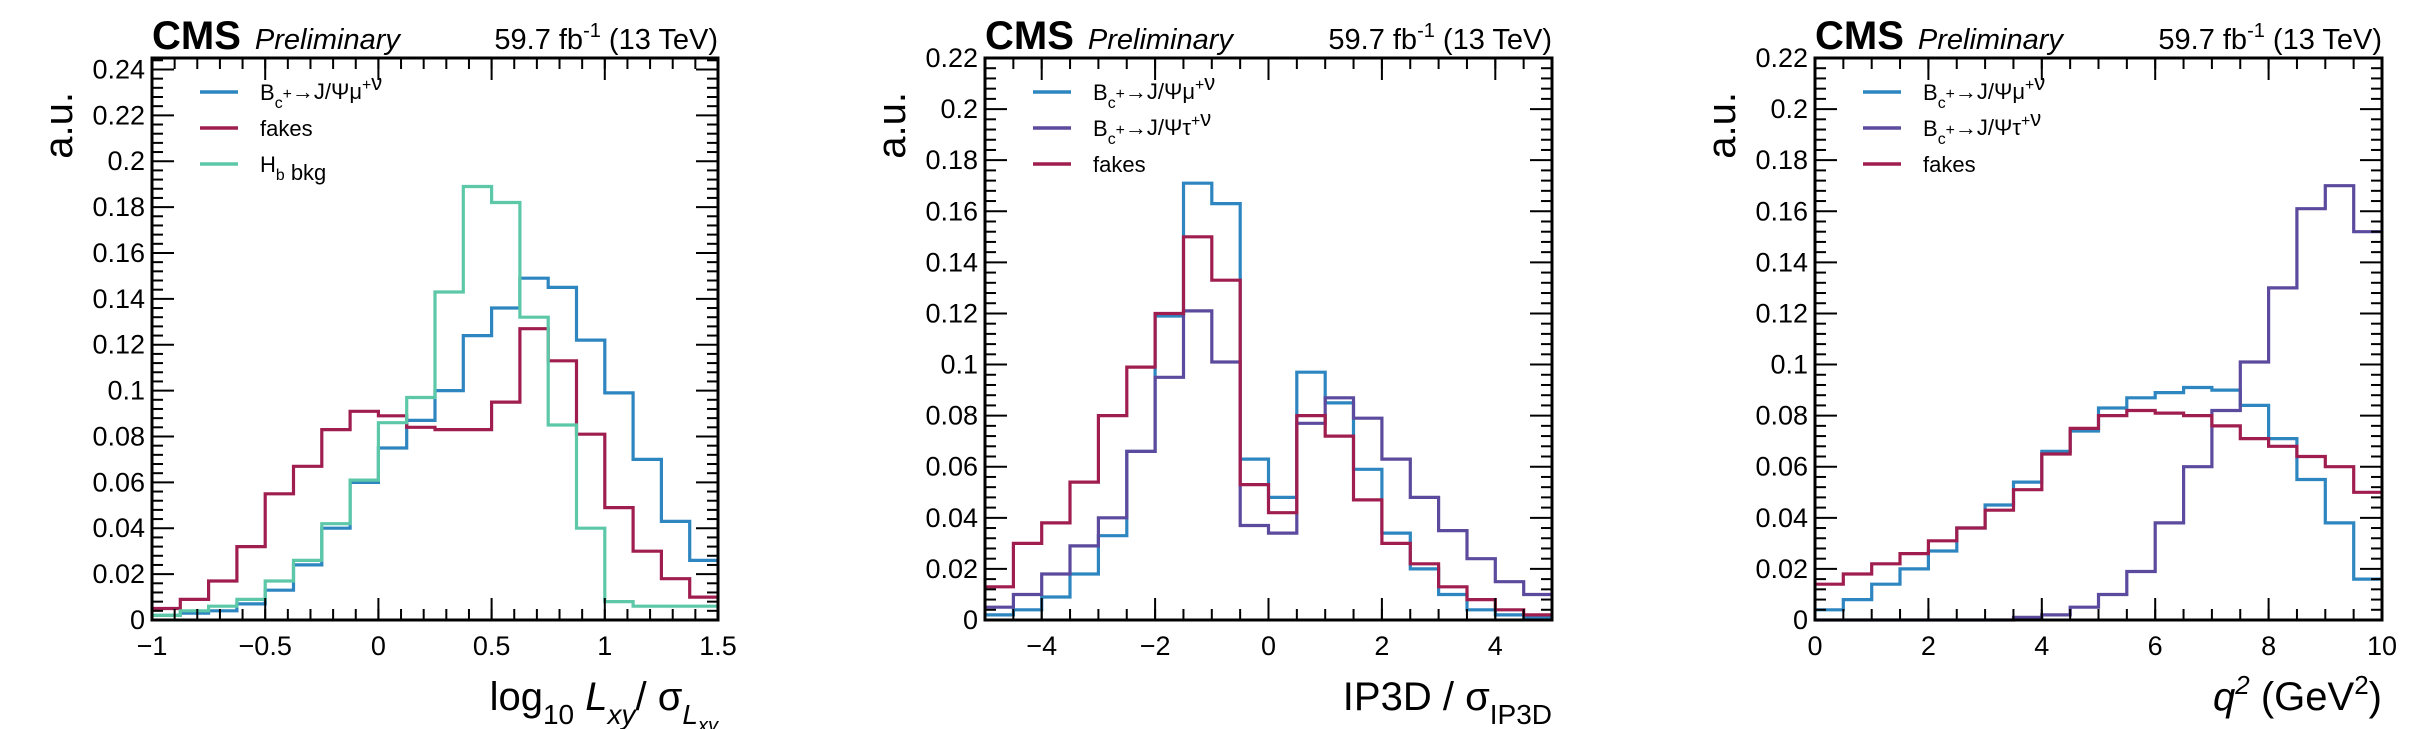 Image resolution: width=2420 pixels, height=729 pixels. Describe the element at coordinates (492, 646) in the screenshot. I see `x-tick-label: 0.5` at that location.